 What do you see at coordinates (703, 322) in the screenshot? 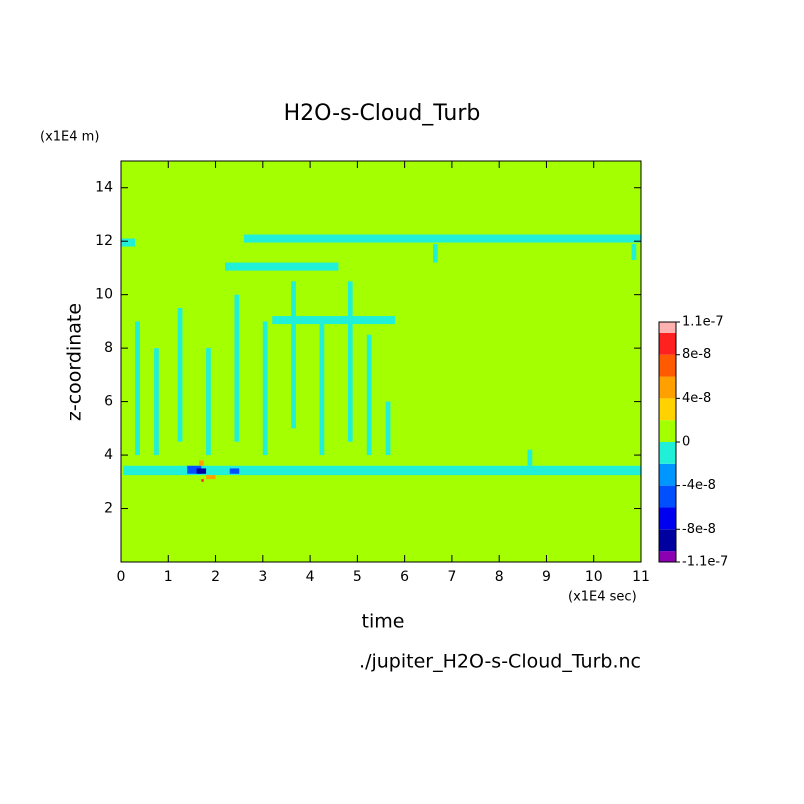
I see `colorbar-tick-label: 1.1e-7` at bounding box center [703, 322].